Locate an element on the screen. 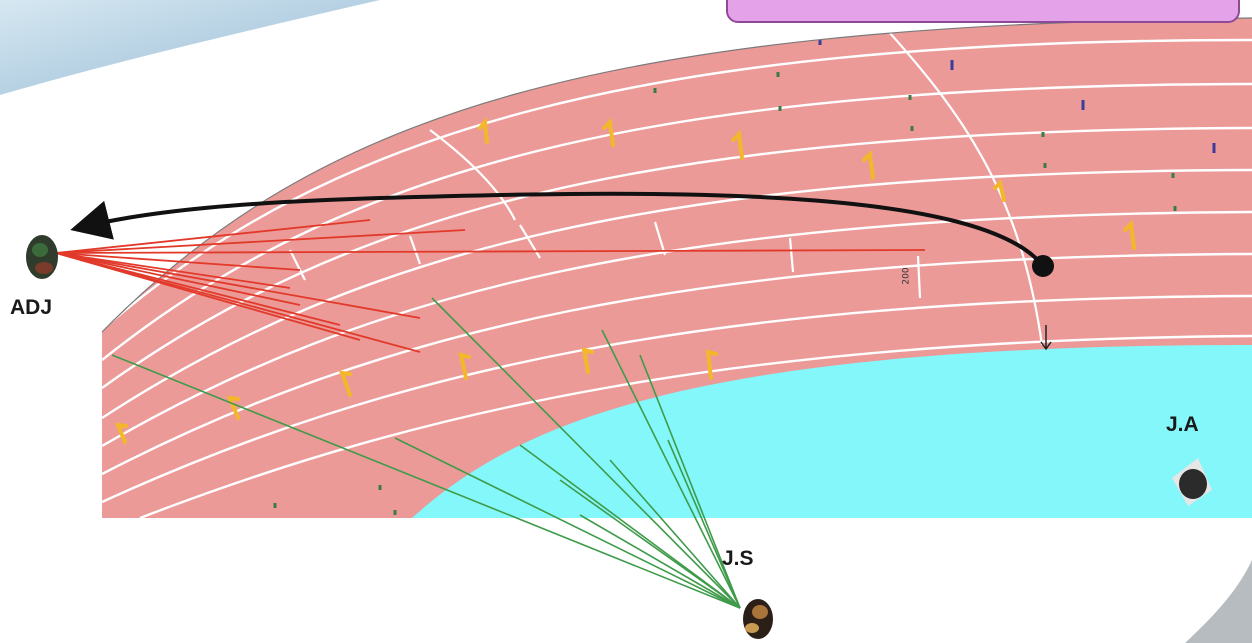  runner-position-dot-icon is located at coordinates (1043, 266).